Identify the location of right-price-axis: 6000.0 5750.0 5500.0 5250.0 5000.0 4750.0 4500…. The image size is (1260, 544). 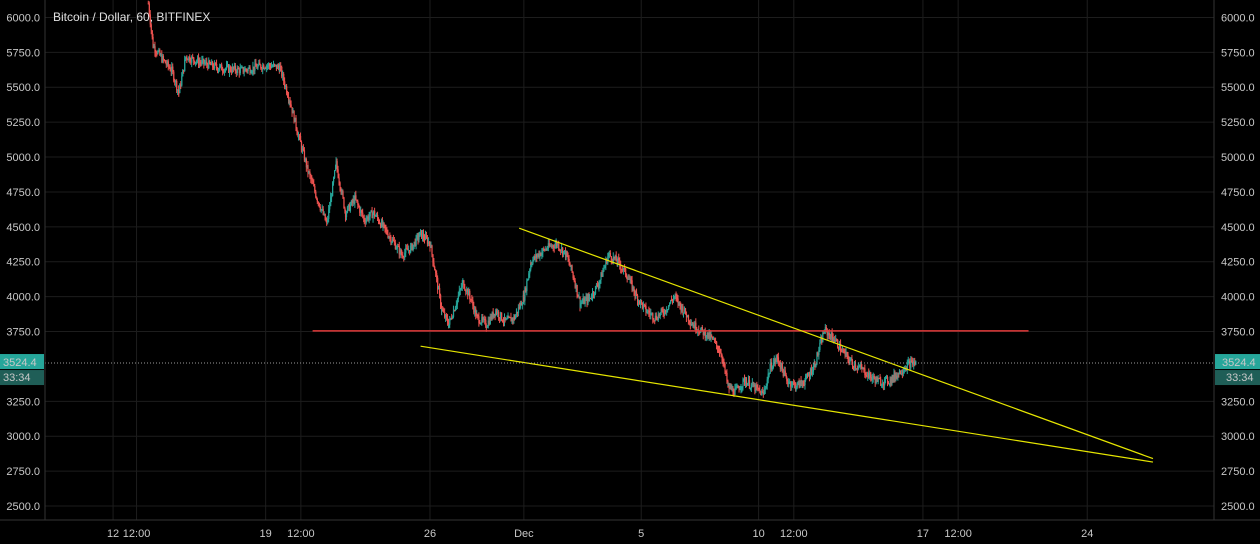
(1236, 260).